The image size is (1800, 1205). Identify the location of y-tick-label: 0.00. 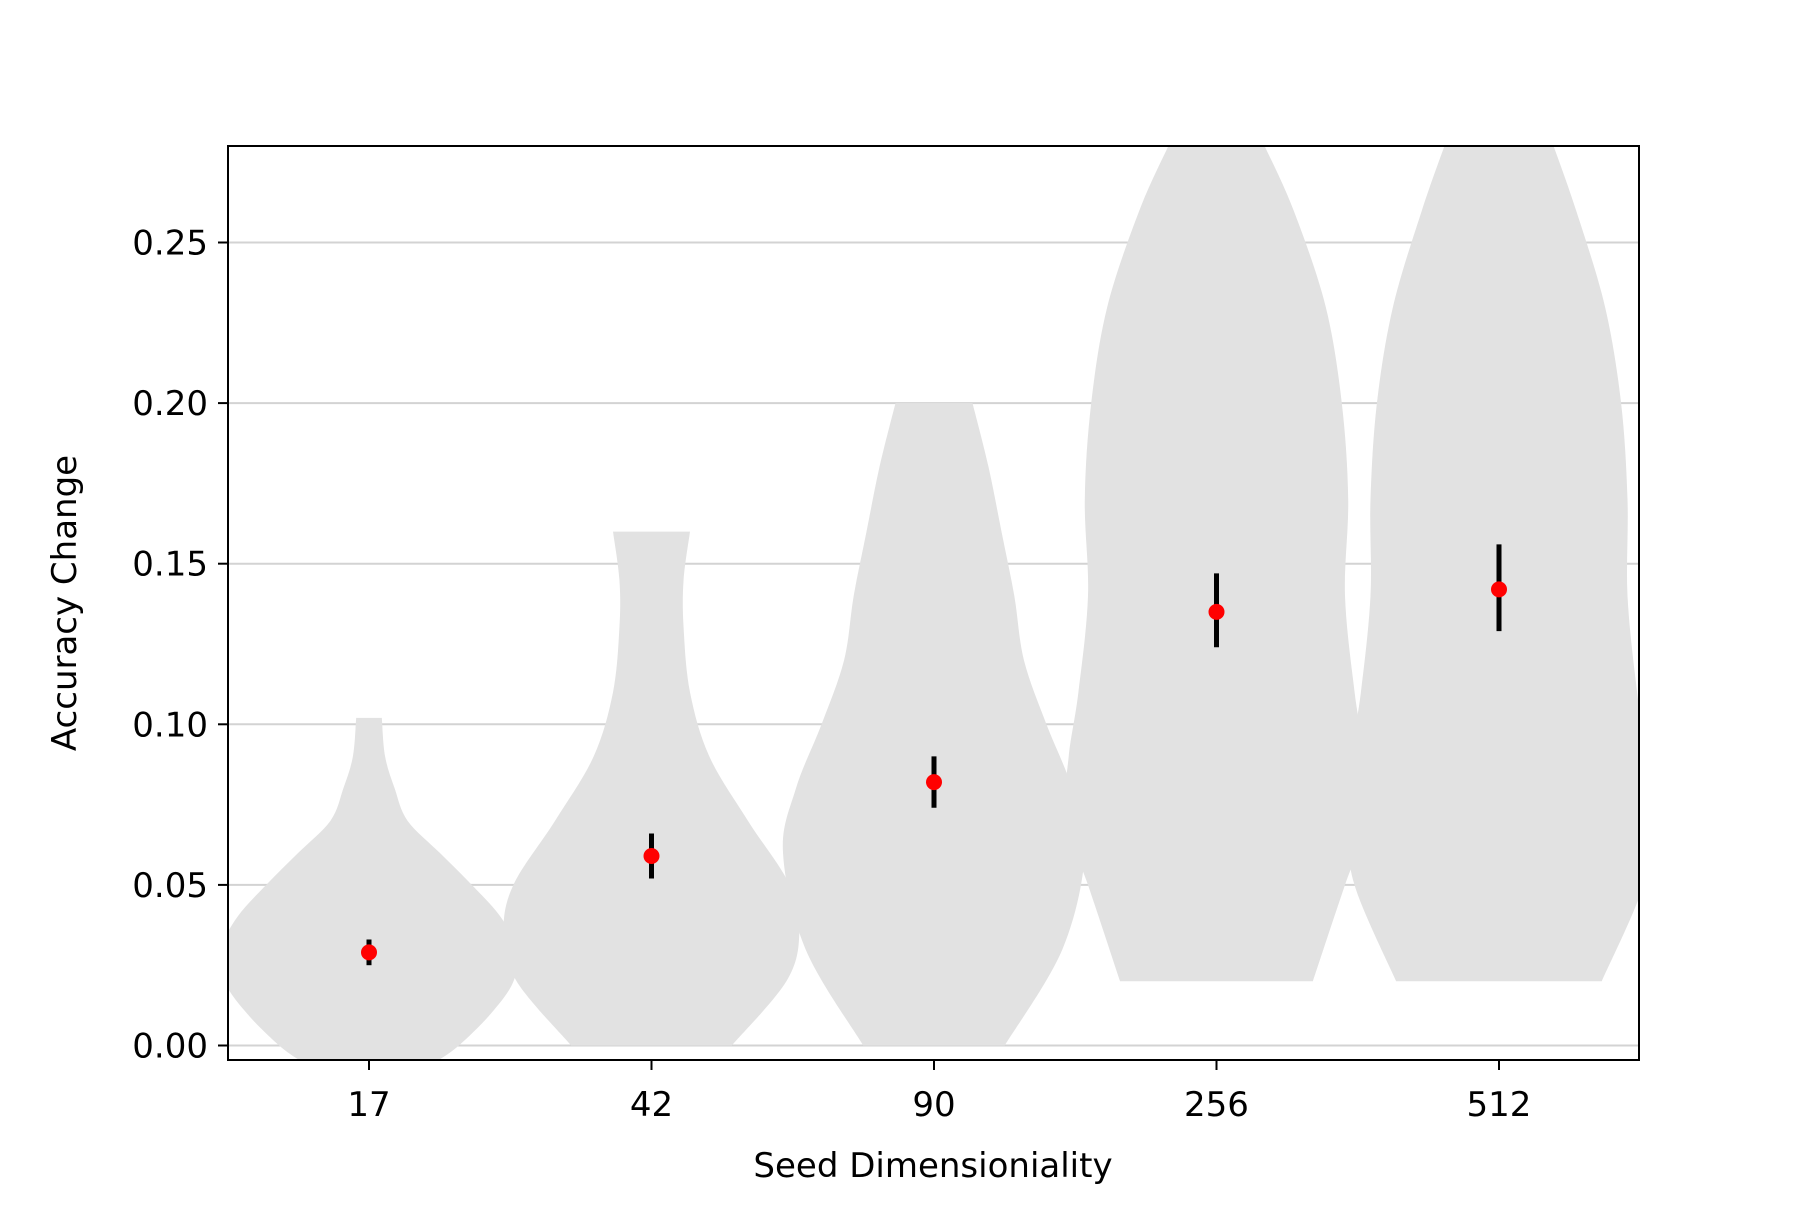
(170, 1047).